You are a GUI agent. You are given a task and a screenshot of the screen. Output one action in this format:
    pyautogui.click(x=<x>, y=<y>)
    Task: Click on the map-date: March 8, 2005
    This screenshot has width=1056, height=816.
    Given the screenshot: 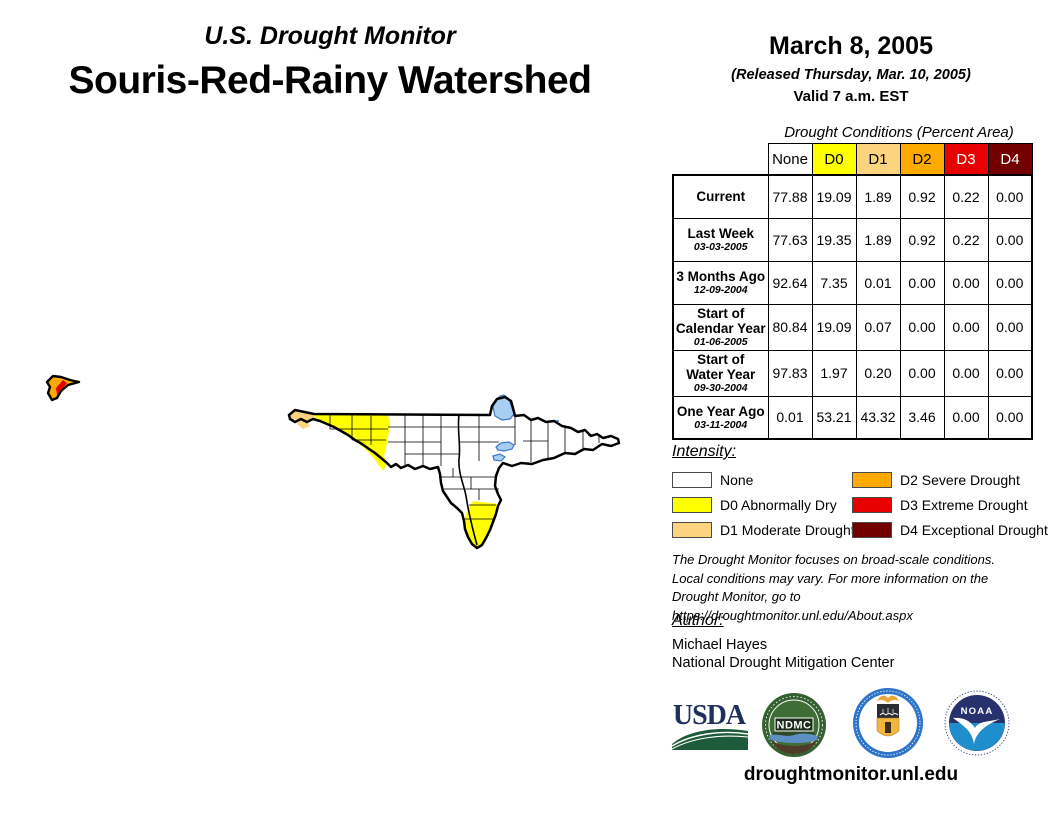 What is the action you would take?
    pyautogui.click(x=851, y=46)
    